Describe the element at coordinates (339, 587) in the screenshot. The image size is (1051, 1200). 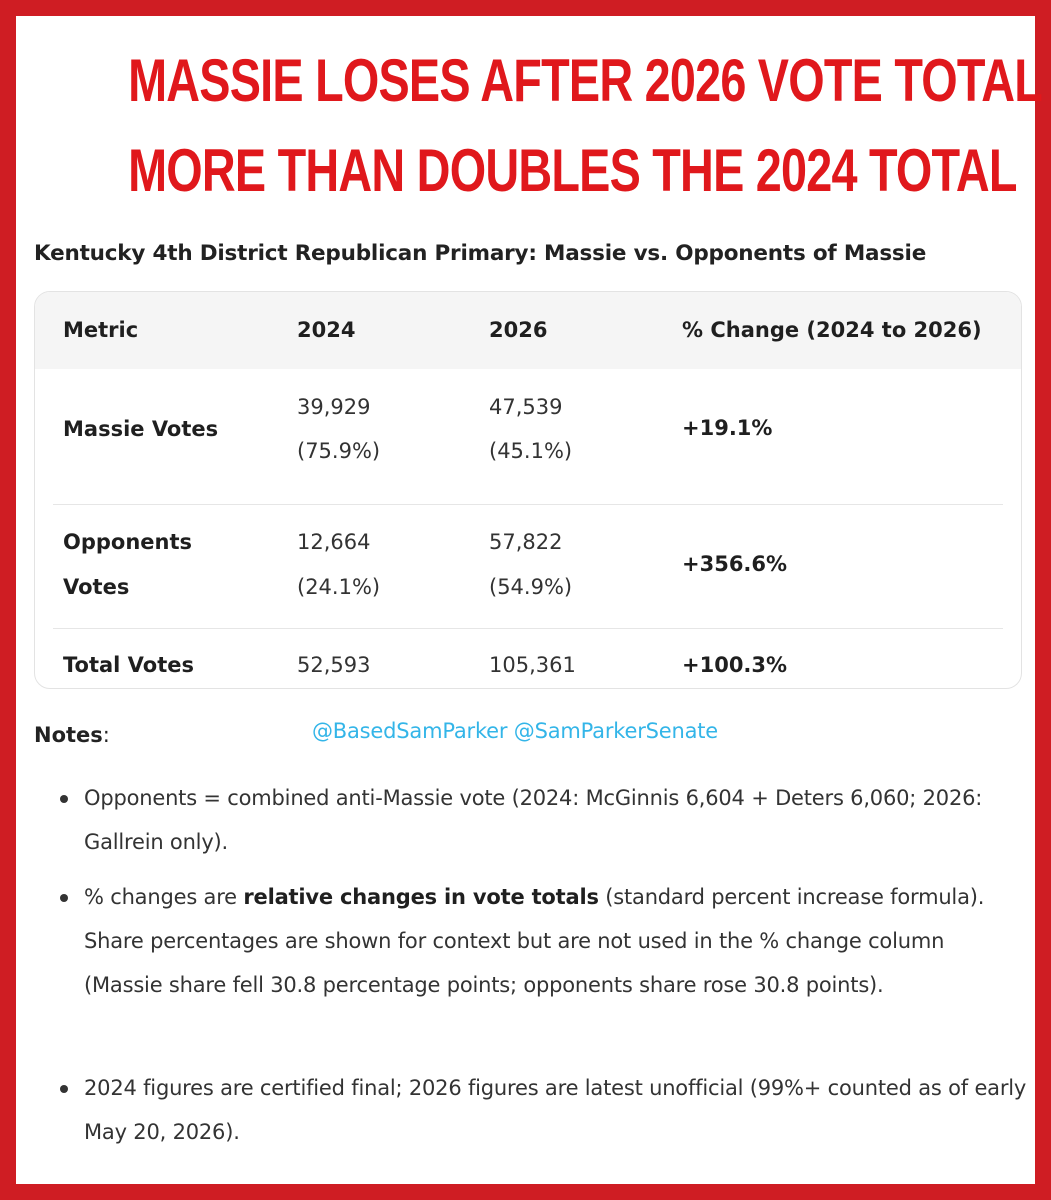
I see `row-share-2024: (24.1%)` at that location.